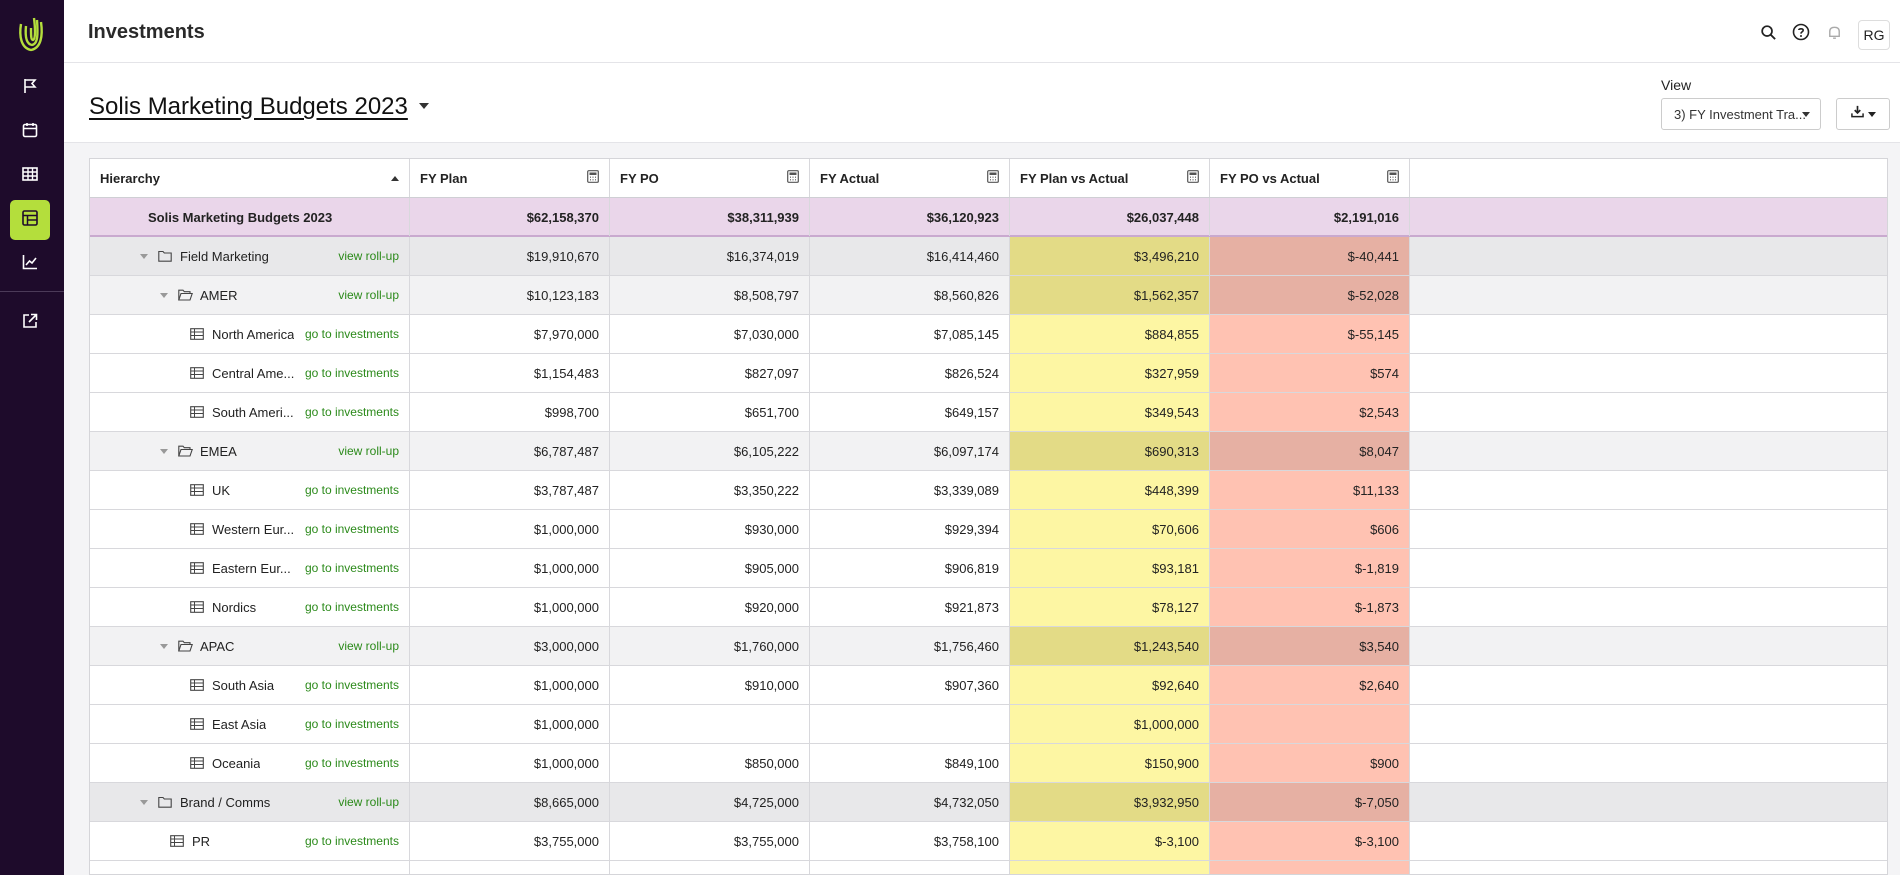 The image size is (1900, 875). What do you see at coordinates (219, 295) in the screenshot?
I see `row-label: AMER` at bounding box center [219, 295].